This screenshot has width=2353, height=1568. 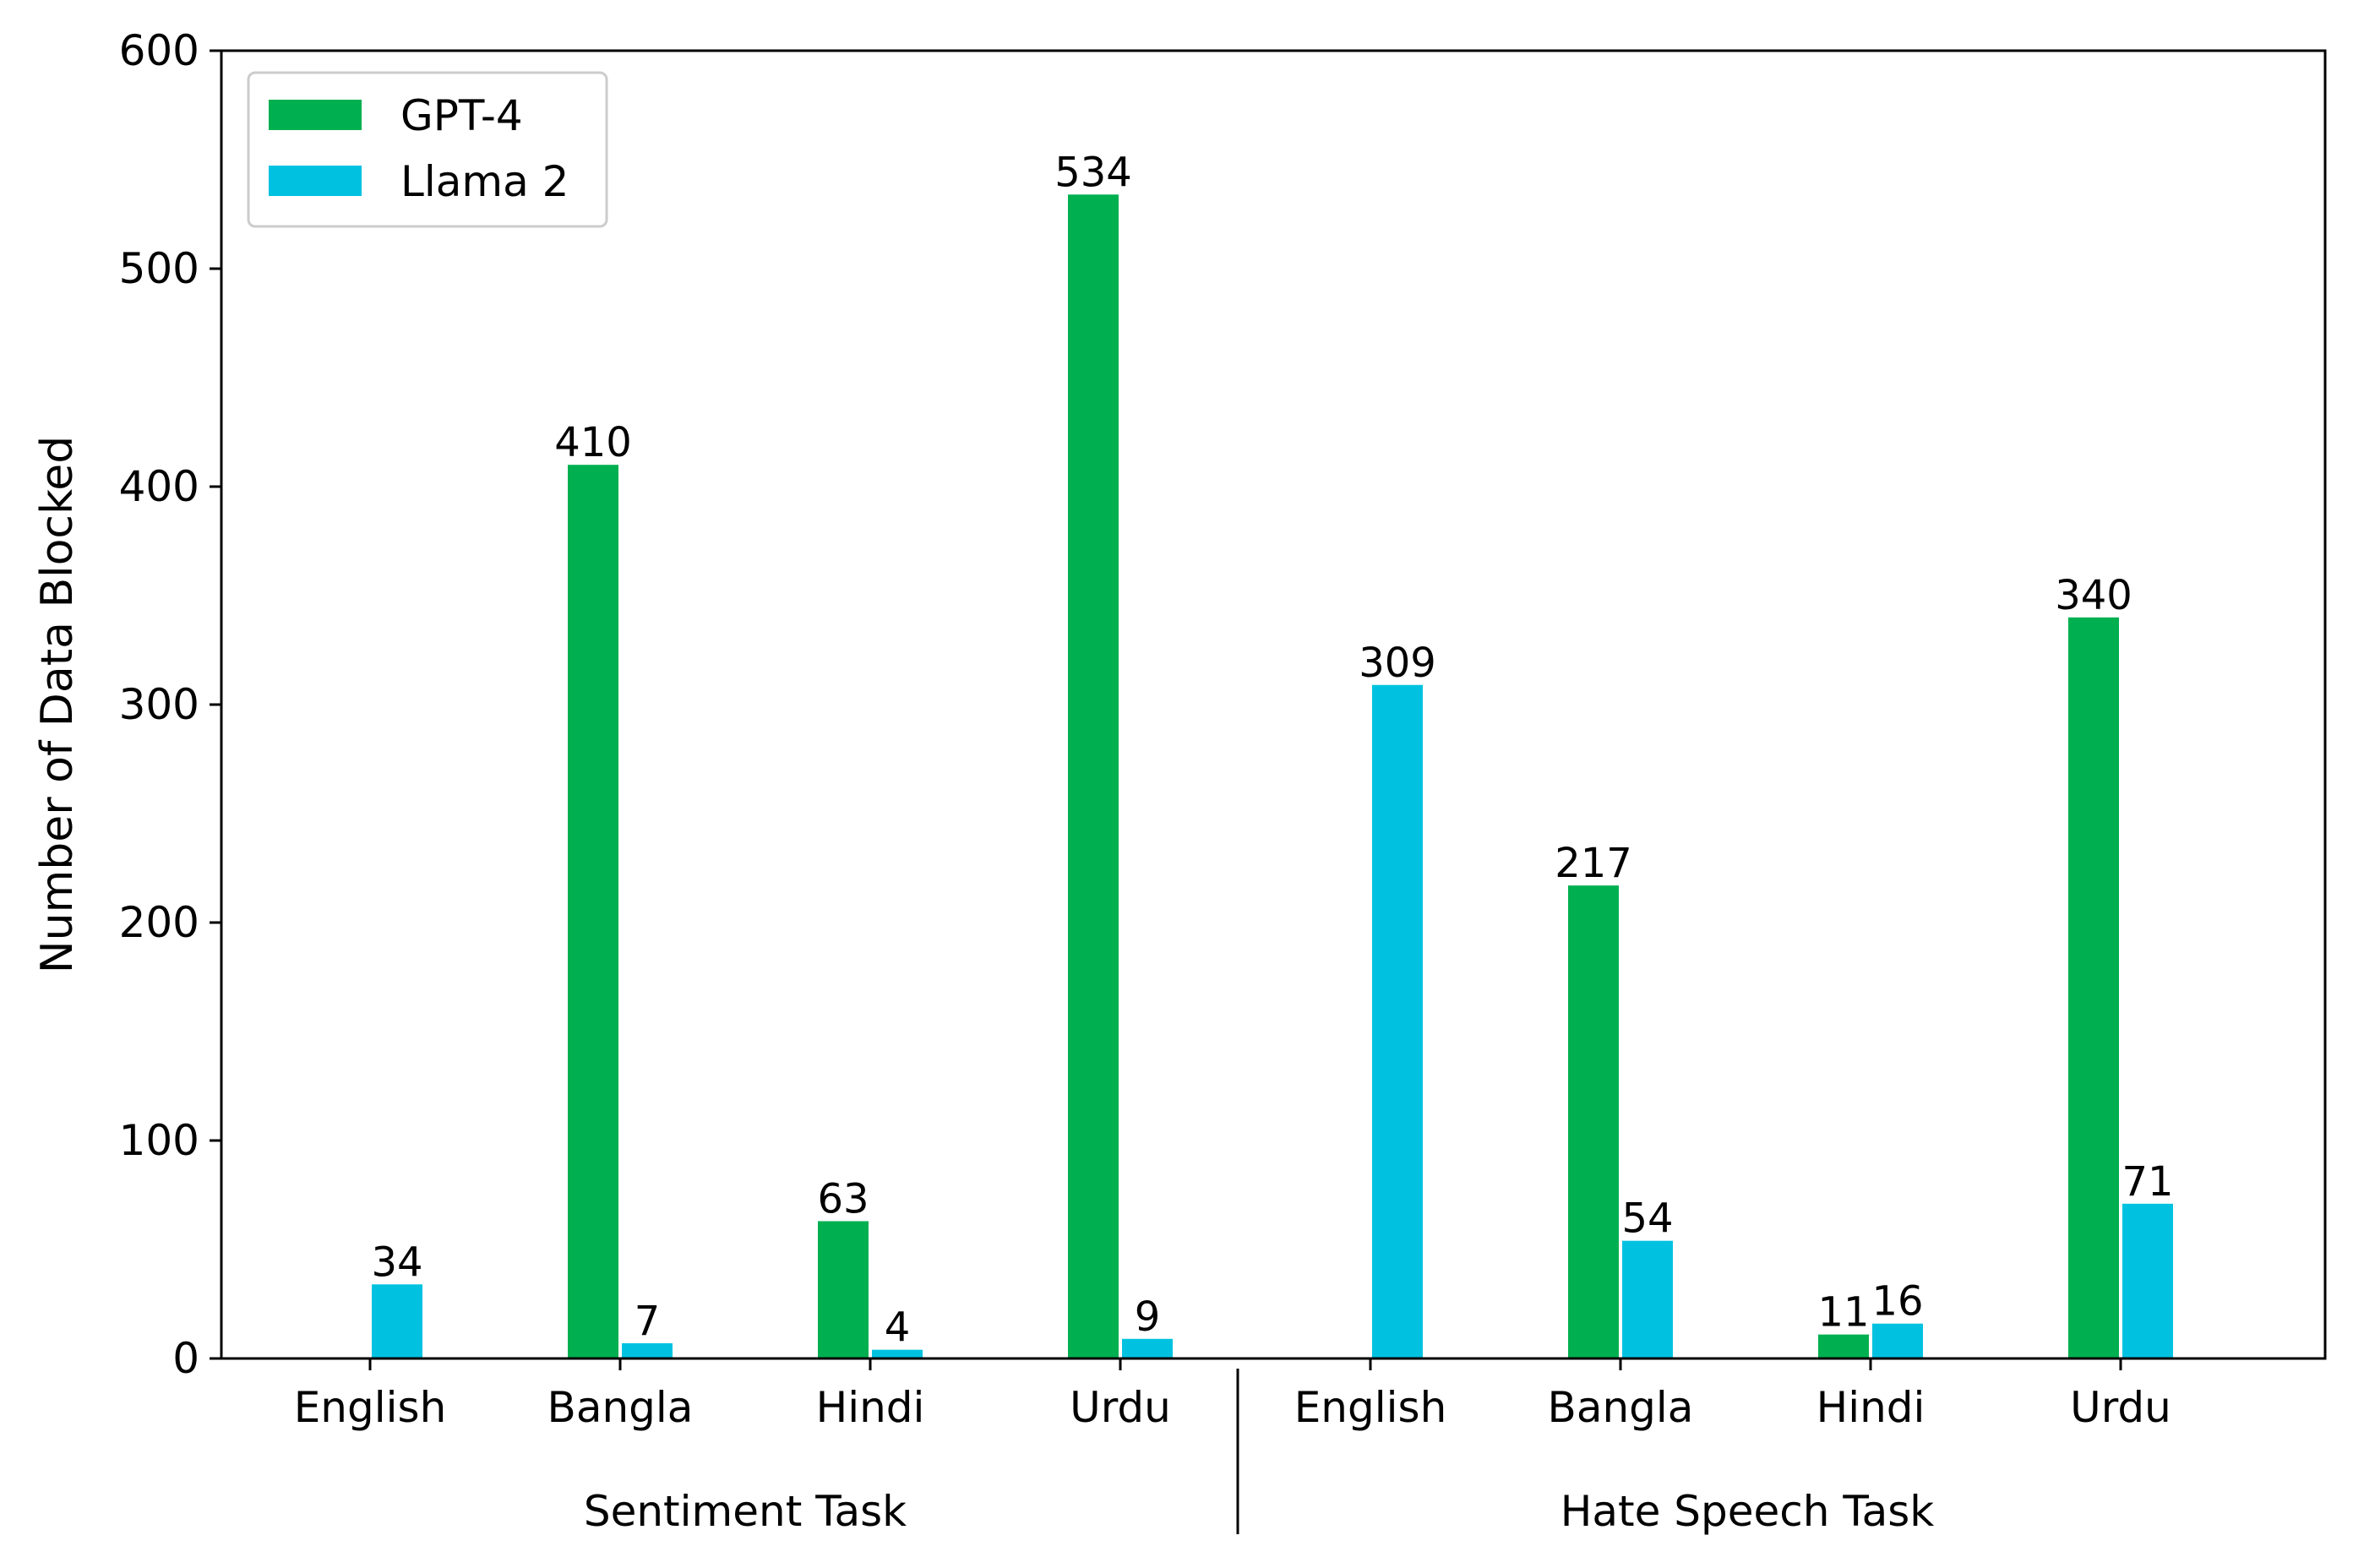 I want to click on legend-label-gpt4: GPT-4, so click(x=462, y=116).